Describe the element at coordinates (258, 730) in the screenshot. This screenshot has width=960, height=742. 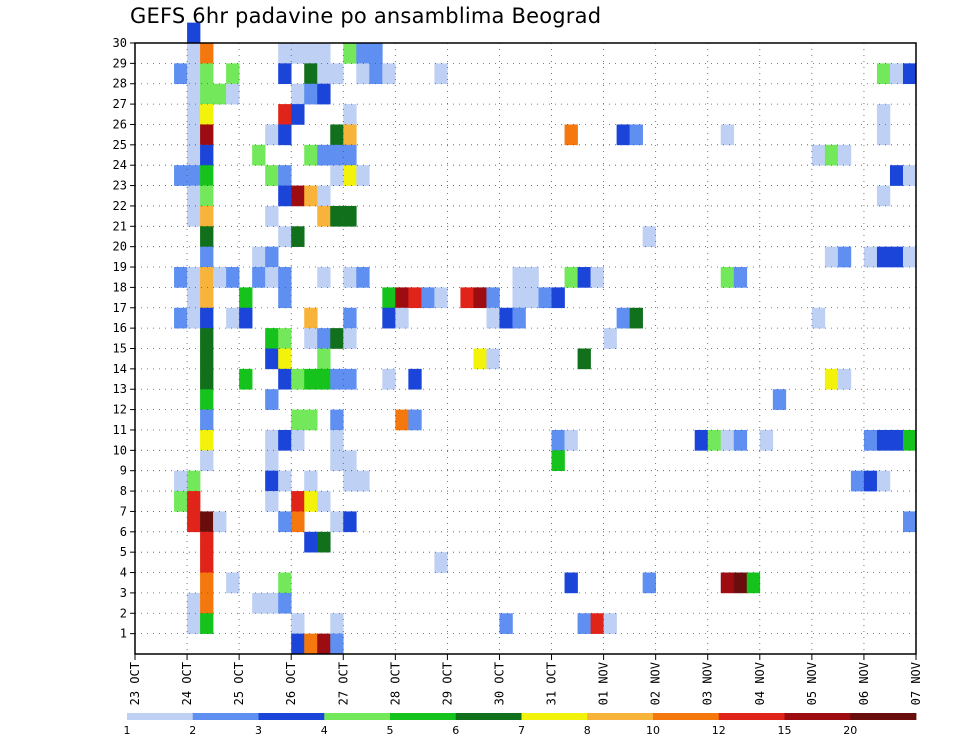
I see `colorbar-tick-label: 3` at that location.